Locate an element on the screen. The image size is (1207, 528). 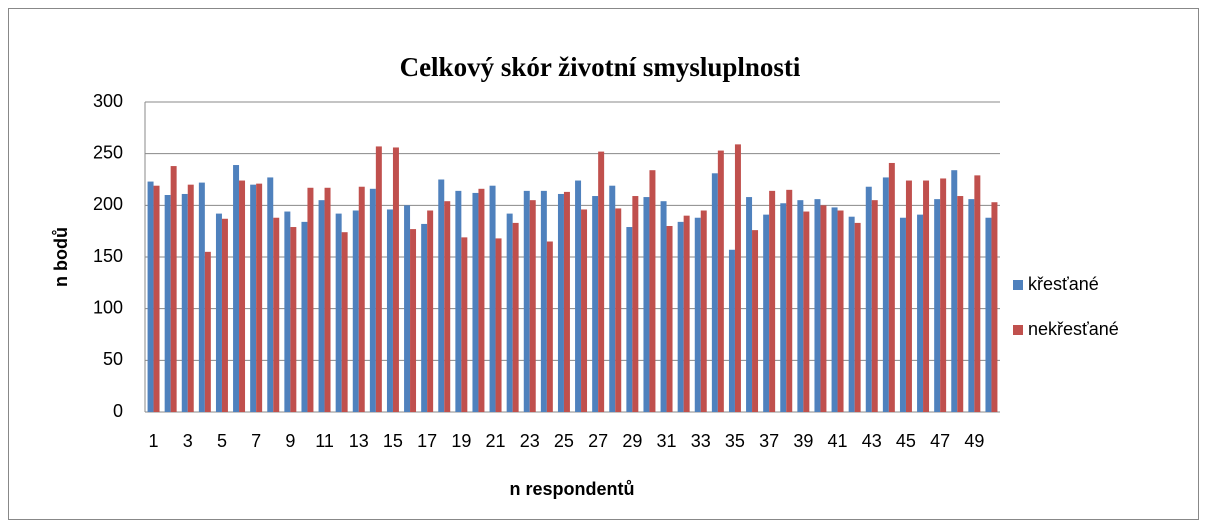
x-tick-label: 15 is located at coordinates (393, 441).